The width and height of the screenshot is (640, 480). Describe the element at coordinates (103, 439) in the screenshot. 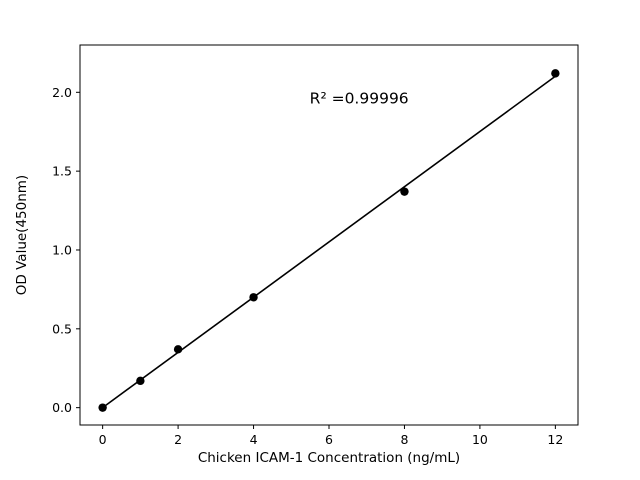

I see `x-tick-label: 0` at that location.